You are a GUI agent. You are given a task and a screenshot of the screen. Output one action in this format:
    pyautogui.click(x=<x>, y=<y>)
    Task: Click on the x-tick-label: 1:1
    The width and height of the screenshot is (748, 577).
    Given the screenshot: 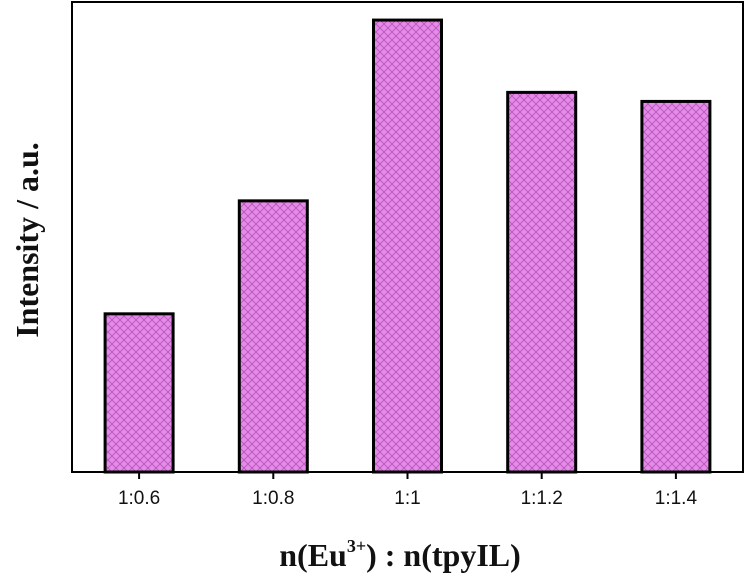 What is the action you would take?
    pyautogui.click(x=407, y=498)
    